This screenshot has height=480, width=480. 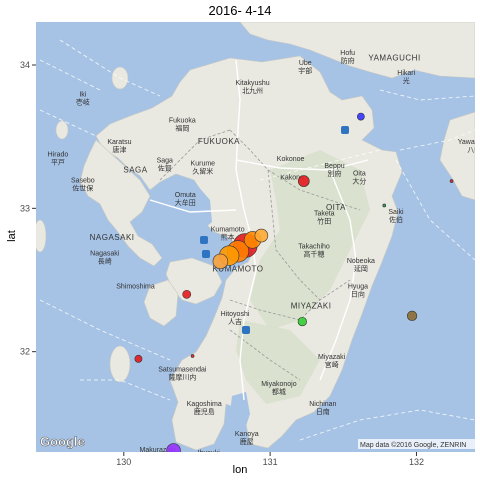 I want to click on place-label: Hofu, so click(x=347, y=53).